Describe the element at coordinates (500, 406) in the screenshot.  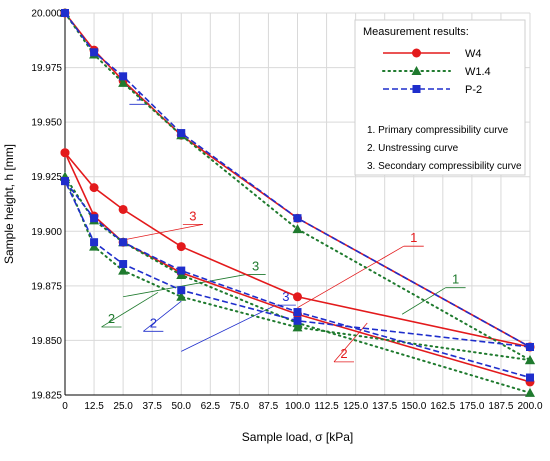
I see `x-tick-label: 187.5` at that location.